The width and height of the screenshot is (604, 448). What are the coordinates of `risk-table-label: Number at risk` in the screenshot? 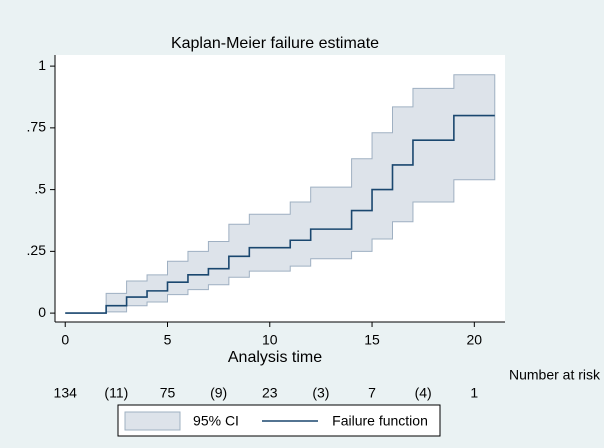 It's located at (555, 375).